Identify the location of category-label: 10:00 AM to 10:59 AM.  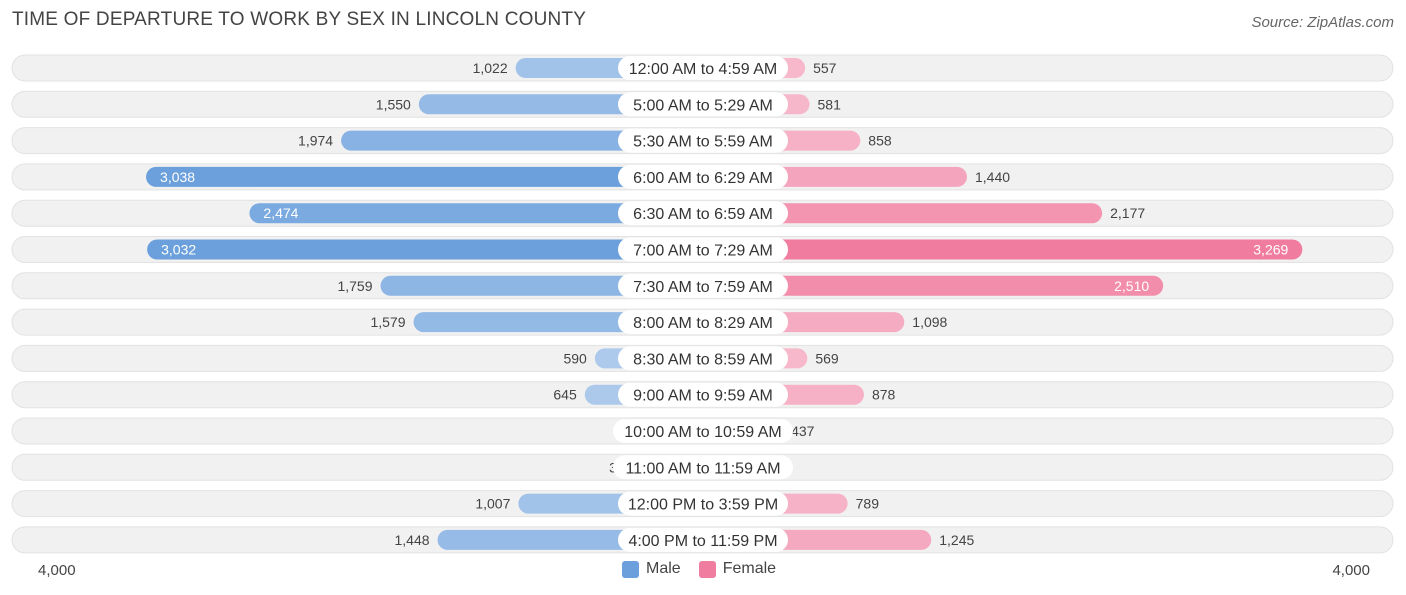
(702, 432).